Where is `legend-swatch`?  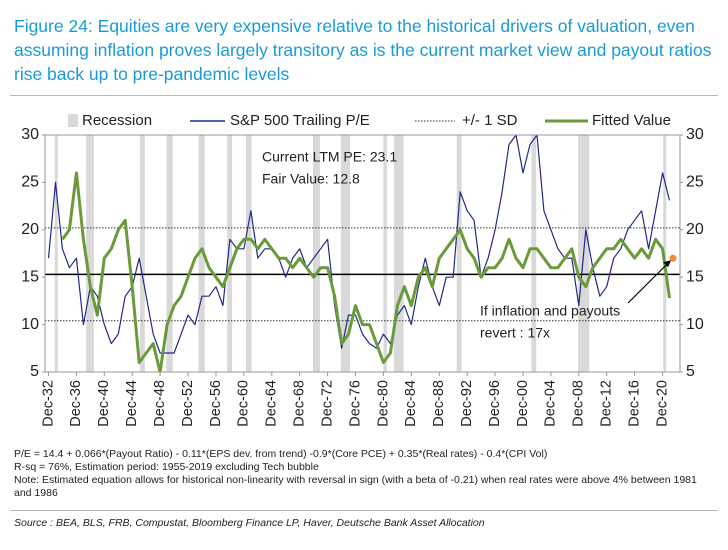 legend-swatch is located at coordinates (73, 120).